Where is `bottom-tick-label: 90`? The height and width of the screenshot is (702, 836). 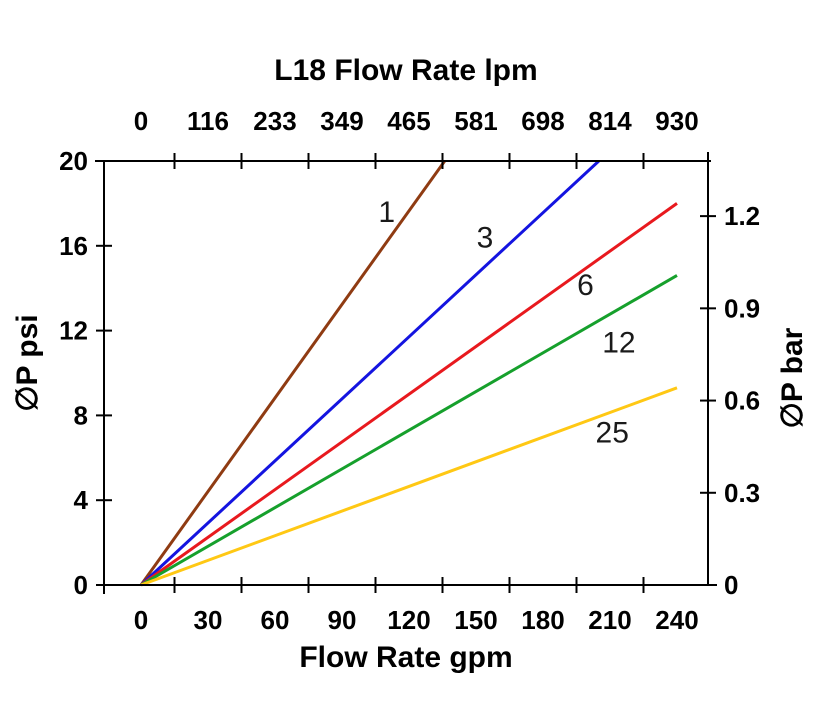 bottom-tick-label: 90 is located at coordinates (342, 620).